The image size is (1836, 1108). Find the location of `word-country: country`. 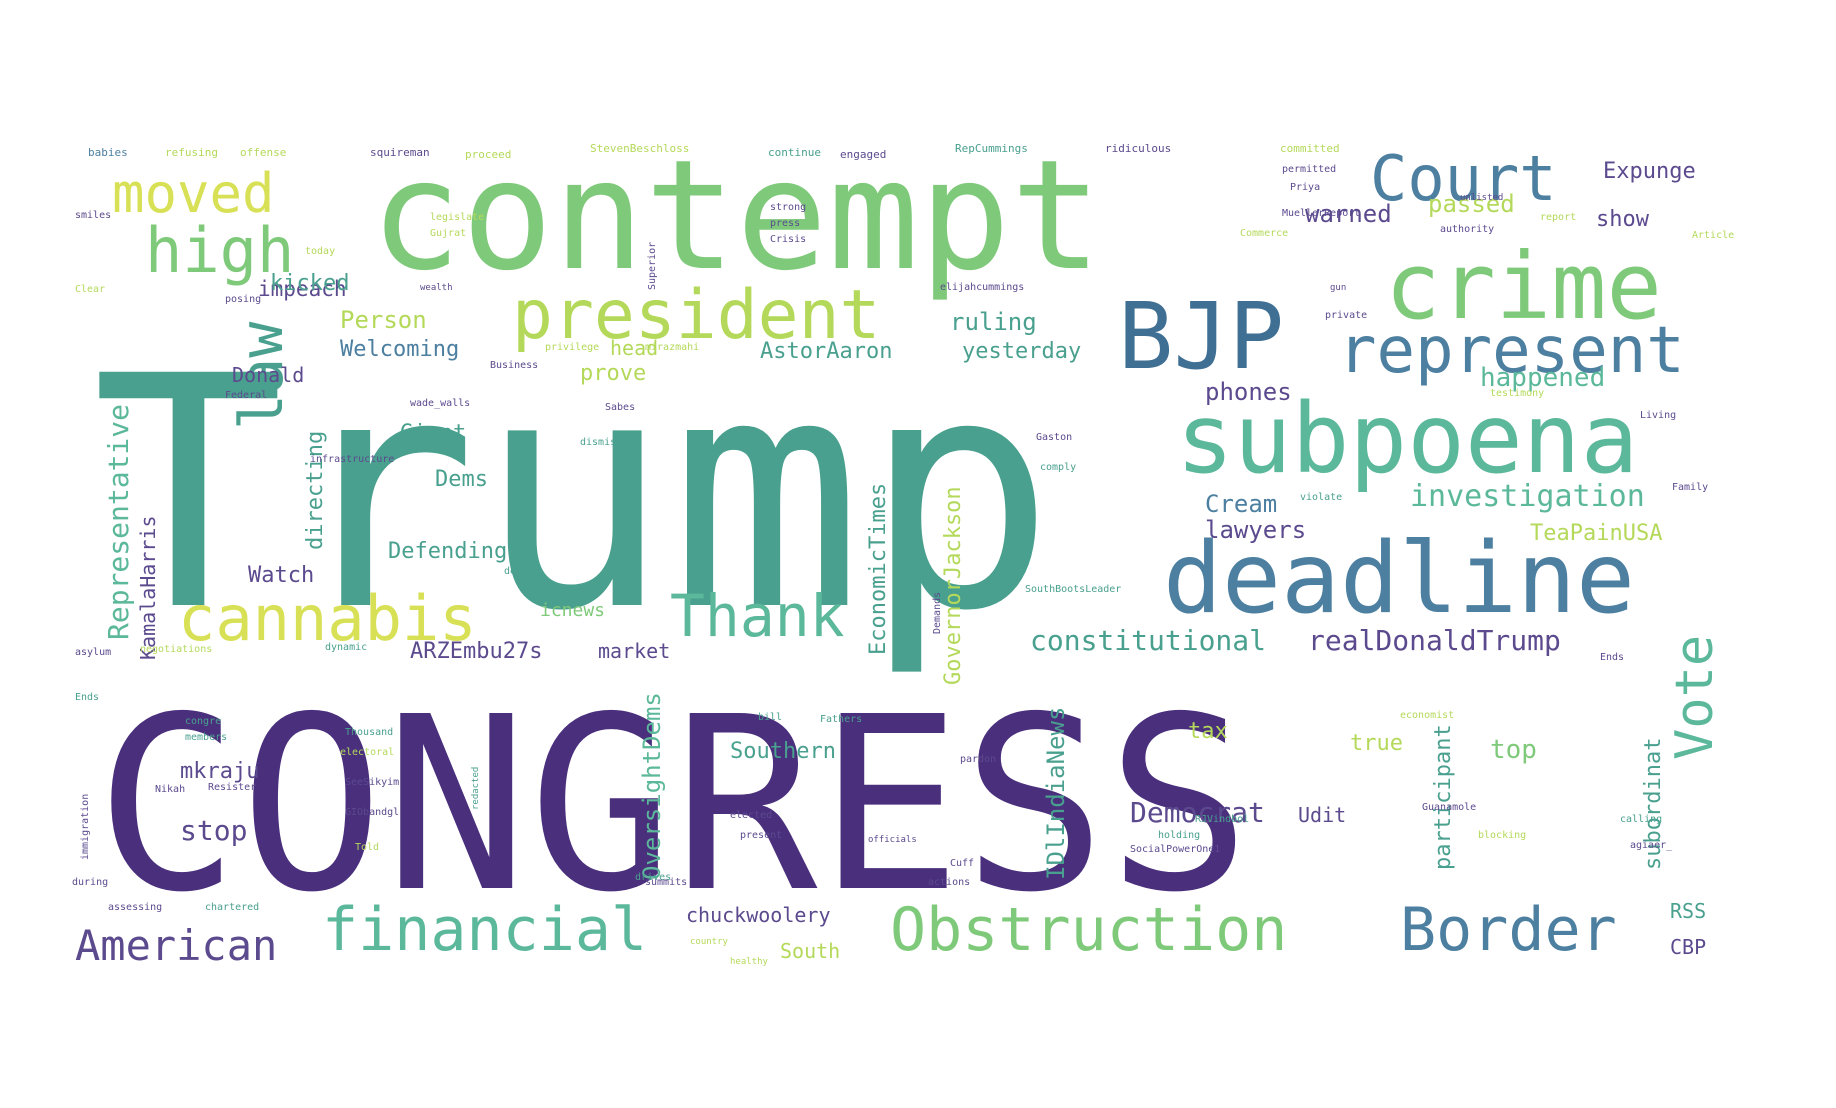

word-country: country is located at coordinates (709, 942).